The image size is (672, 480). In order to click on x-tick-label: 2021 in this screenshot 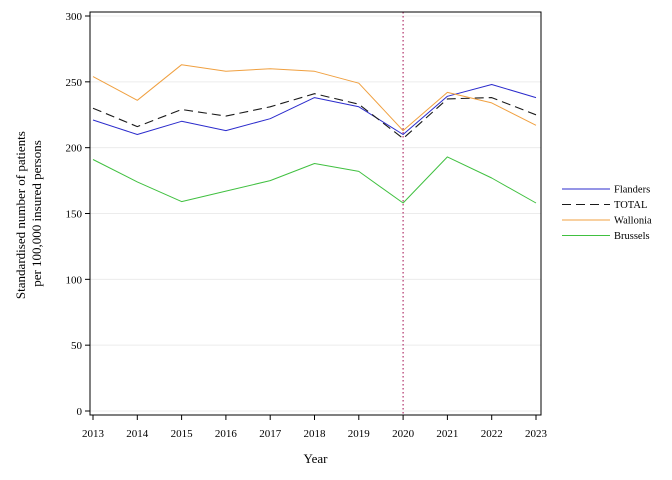, I will do `click(447, 434)`.